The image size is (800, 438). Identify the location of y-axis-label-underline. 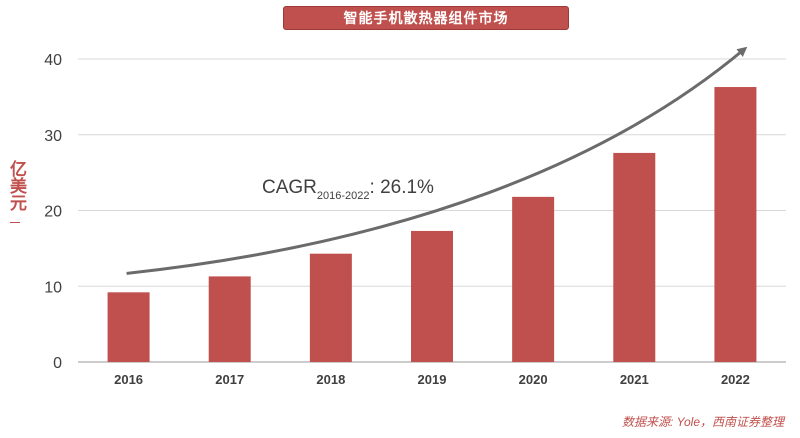
(15, 222).